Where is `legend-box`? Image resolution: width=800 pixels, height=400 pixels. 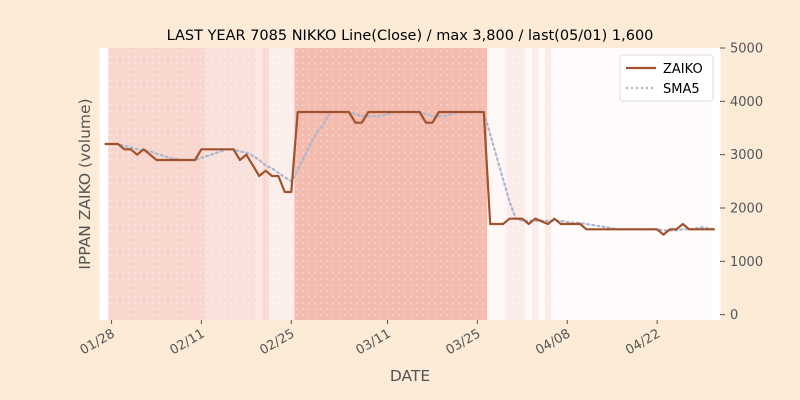 legend-box is located at coordinates (666, 78).